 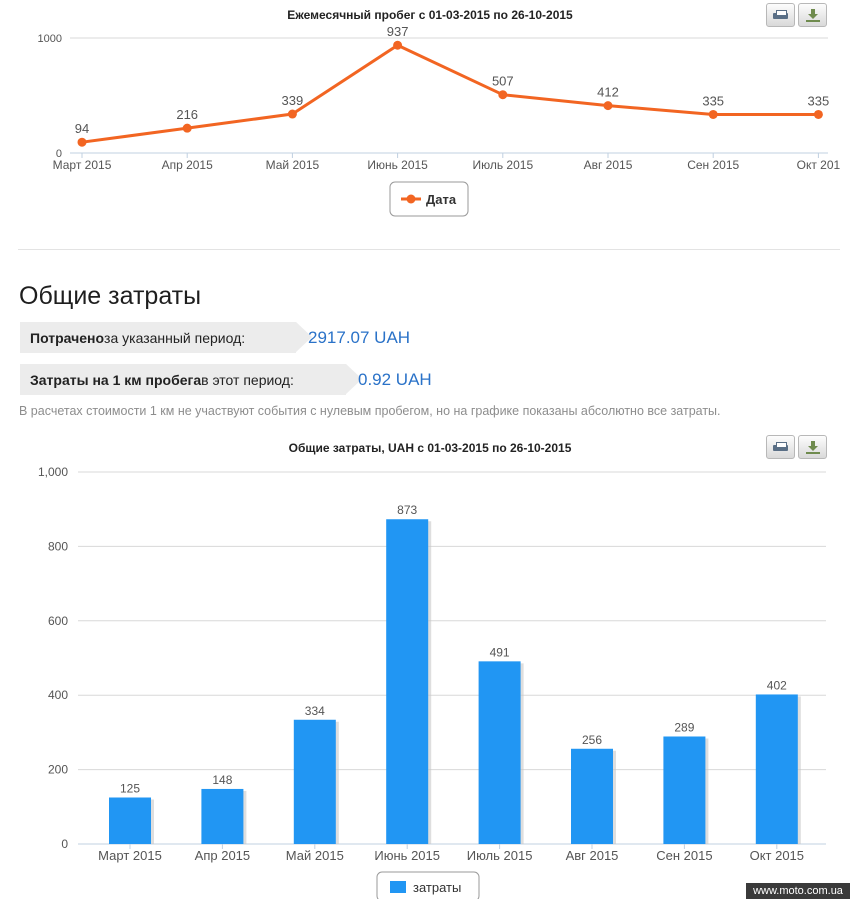 I want to click on y-tick-label: 800, so click(x=58, y=546).